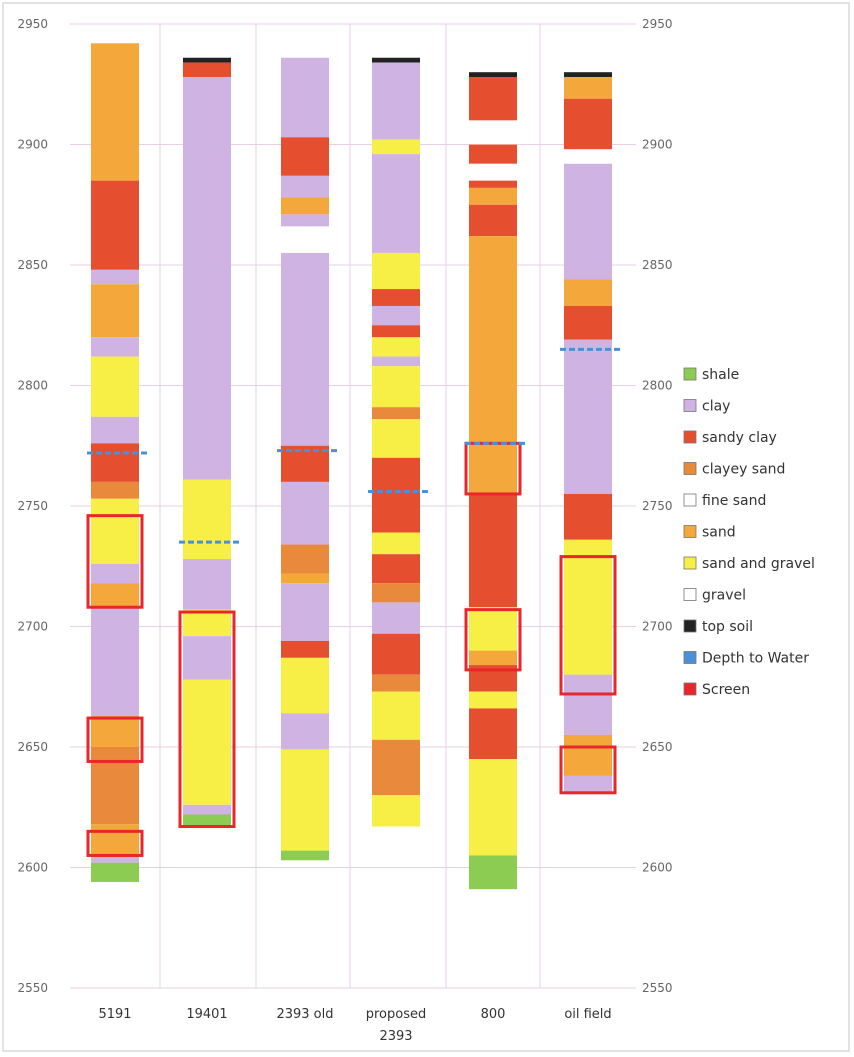  What do you see at coordinates (690, 626) in the screenshot?
I see `legend-swatch-top-soil` at bounding box center [690, 626].